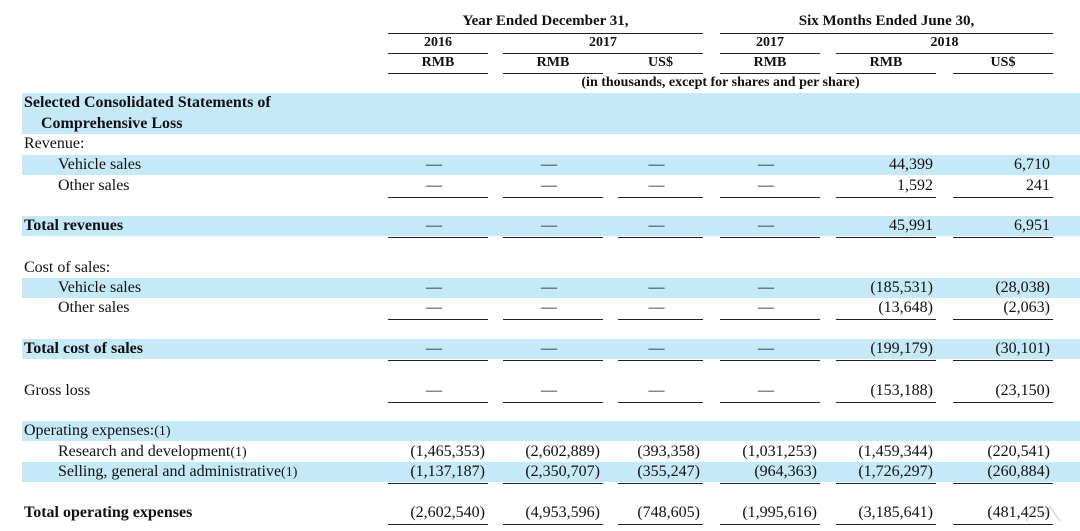 The width and height of the screenshot is (1080, 531). I want to click on total-cost-of-sales-label: Total cost of sales, so click(83, 348).